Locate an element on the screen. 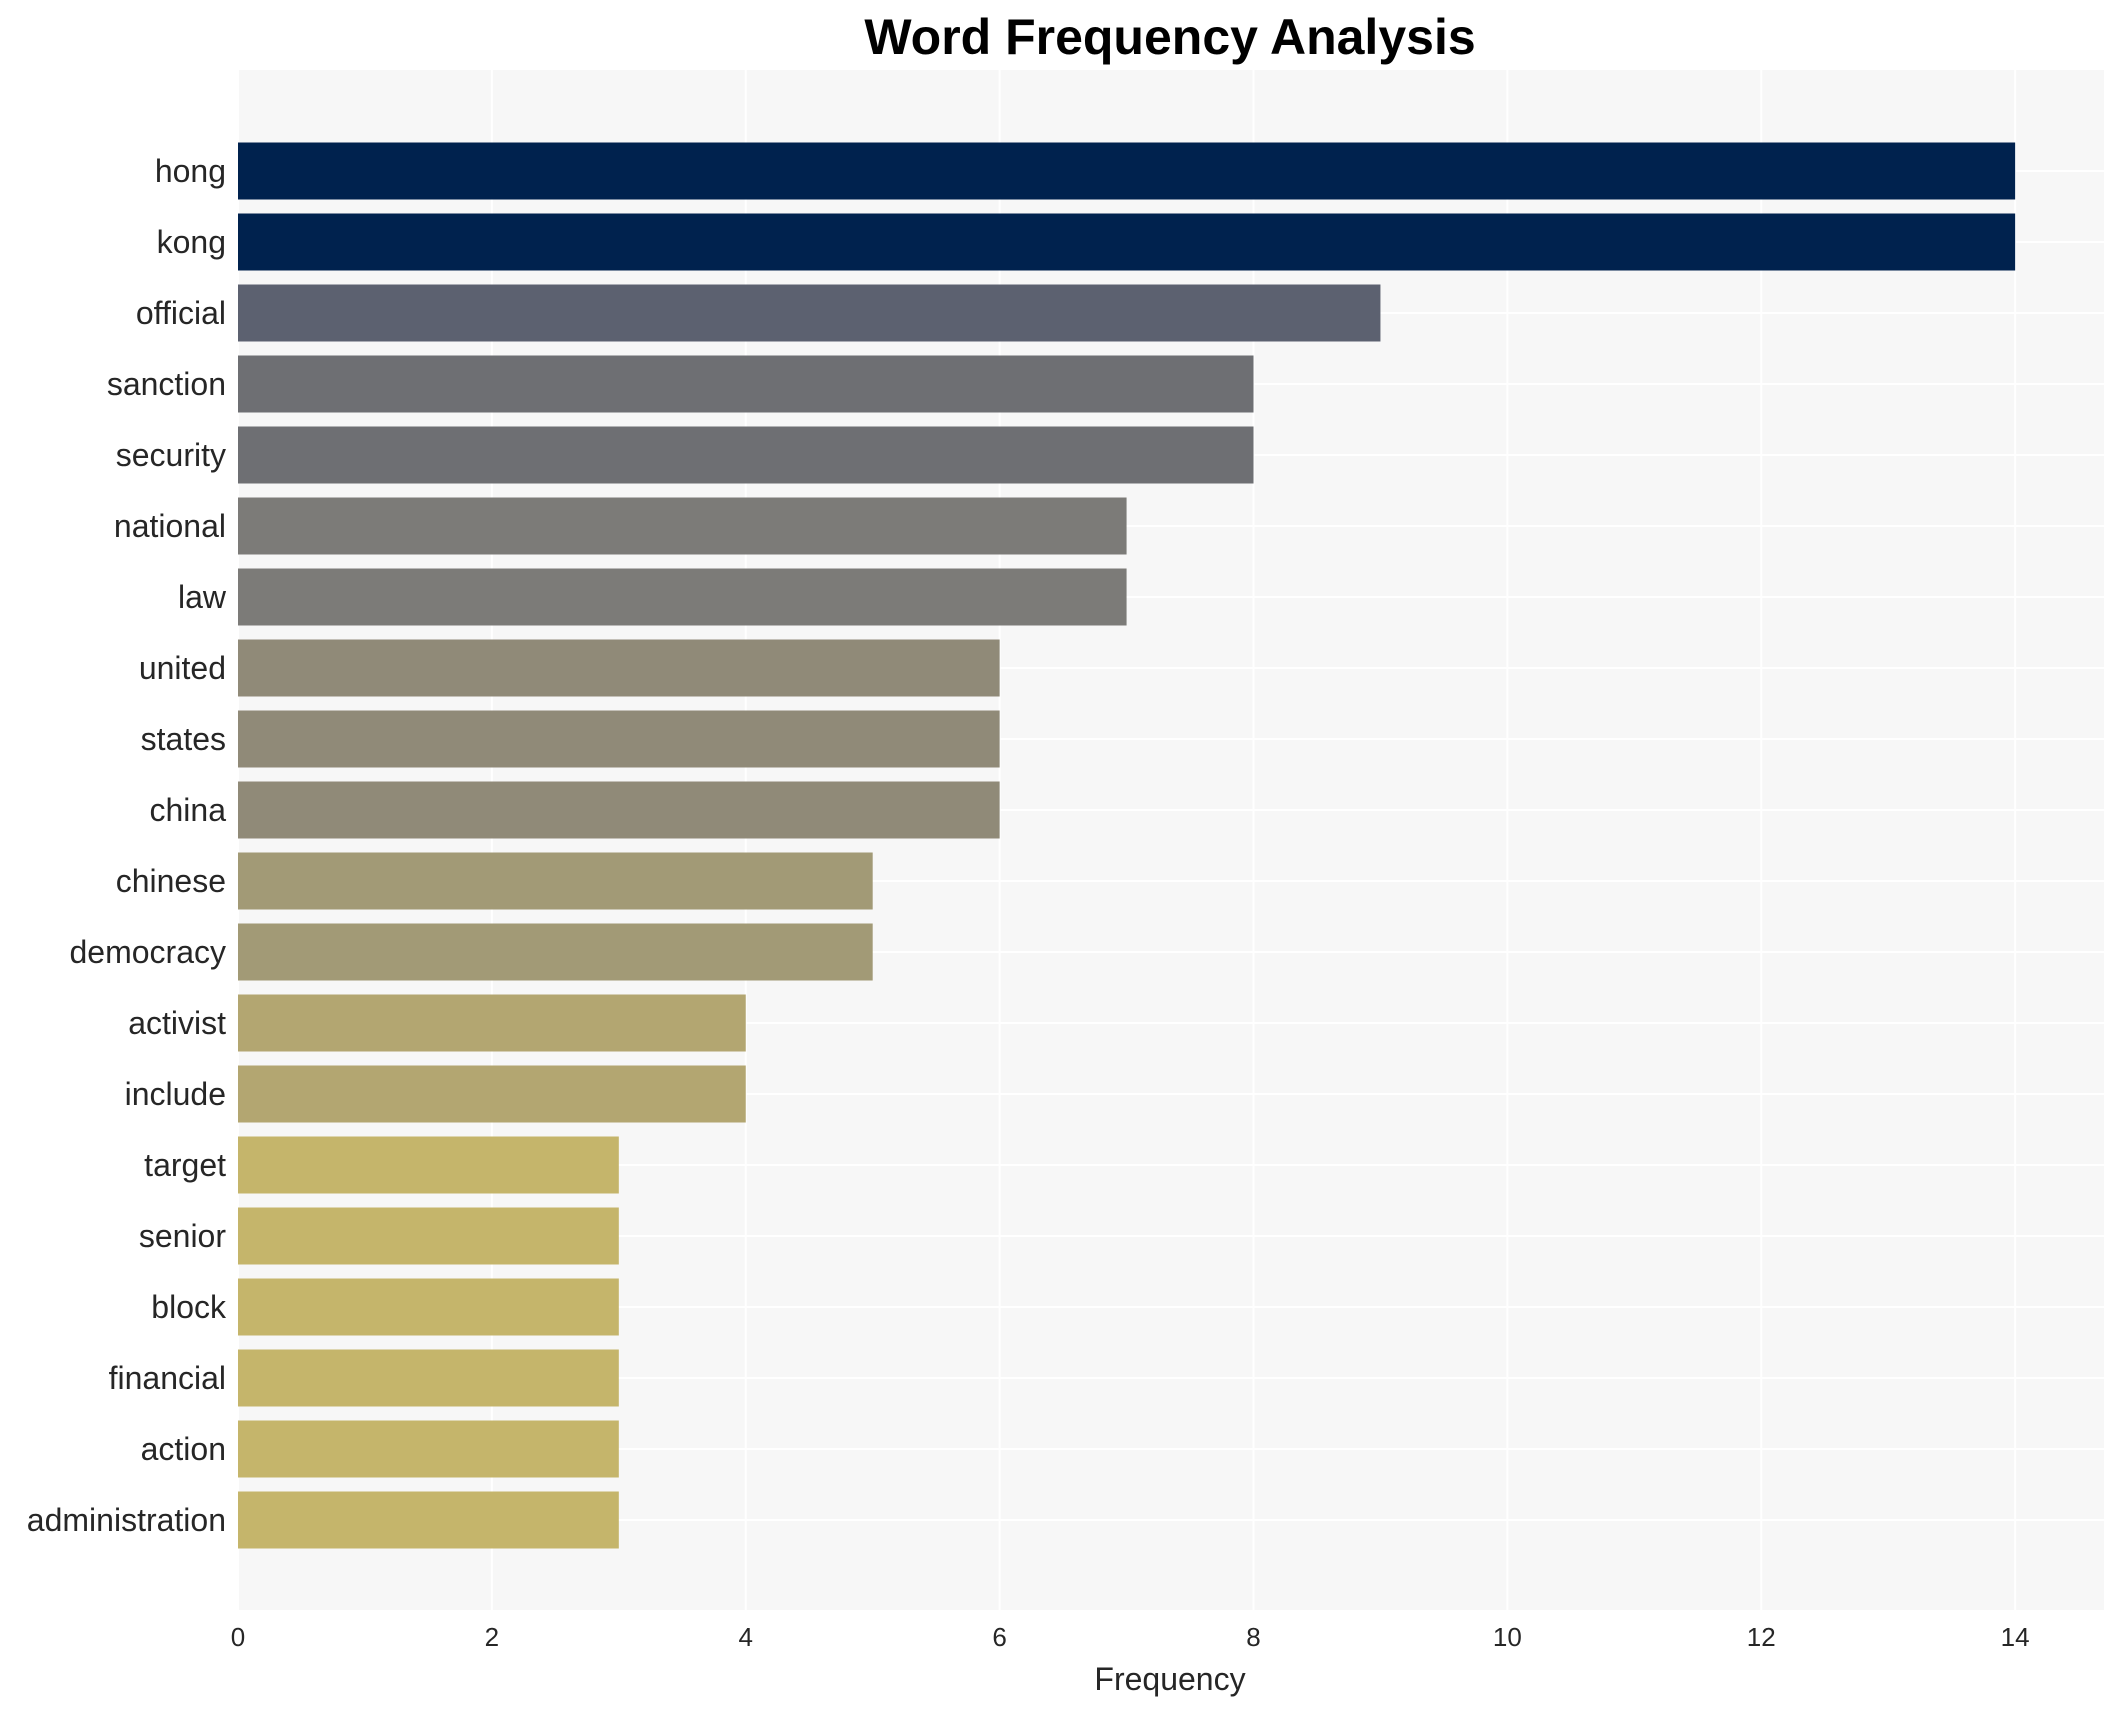  category-label-kong: kong is located at coordinates (191, 242).